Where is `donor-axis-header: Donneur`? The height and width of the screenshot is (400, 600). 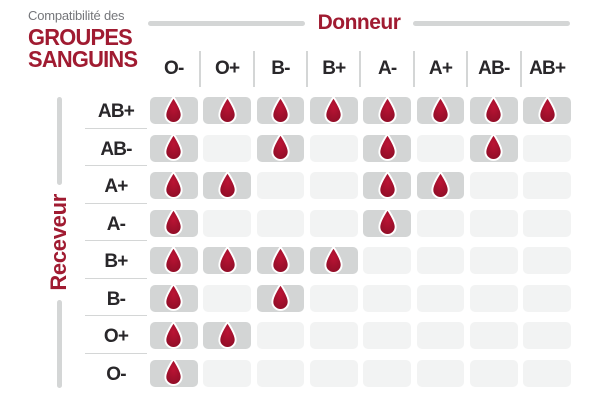
donor-axis-header: Donneur is located at coordinates (359, 23).